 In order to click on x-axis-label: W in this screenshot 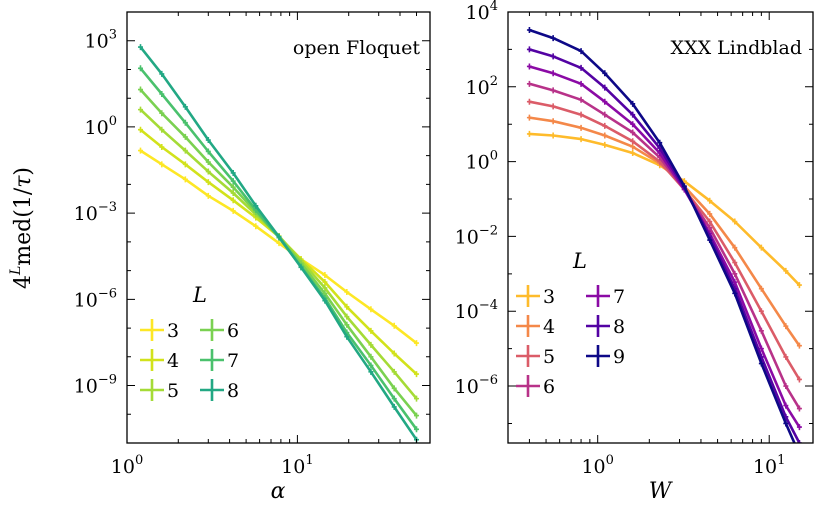, I will do `click(661, 491)`.